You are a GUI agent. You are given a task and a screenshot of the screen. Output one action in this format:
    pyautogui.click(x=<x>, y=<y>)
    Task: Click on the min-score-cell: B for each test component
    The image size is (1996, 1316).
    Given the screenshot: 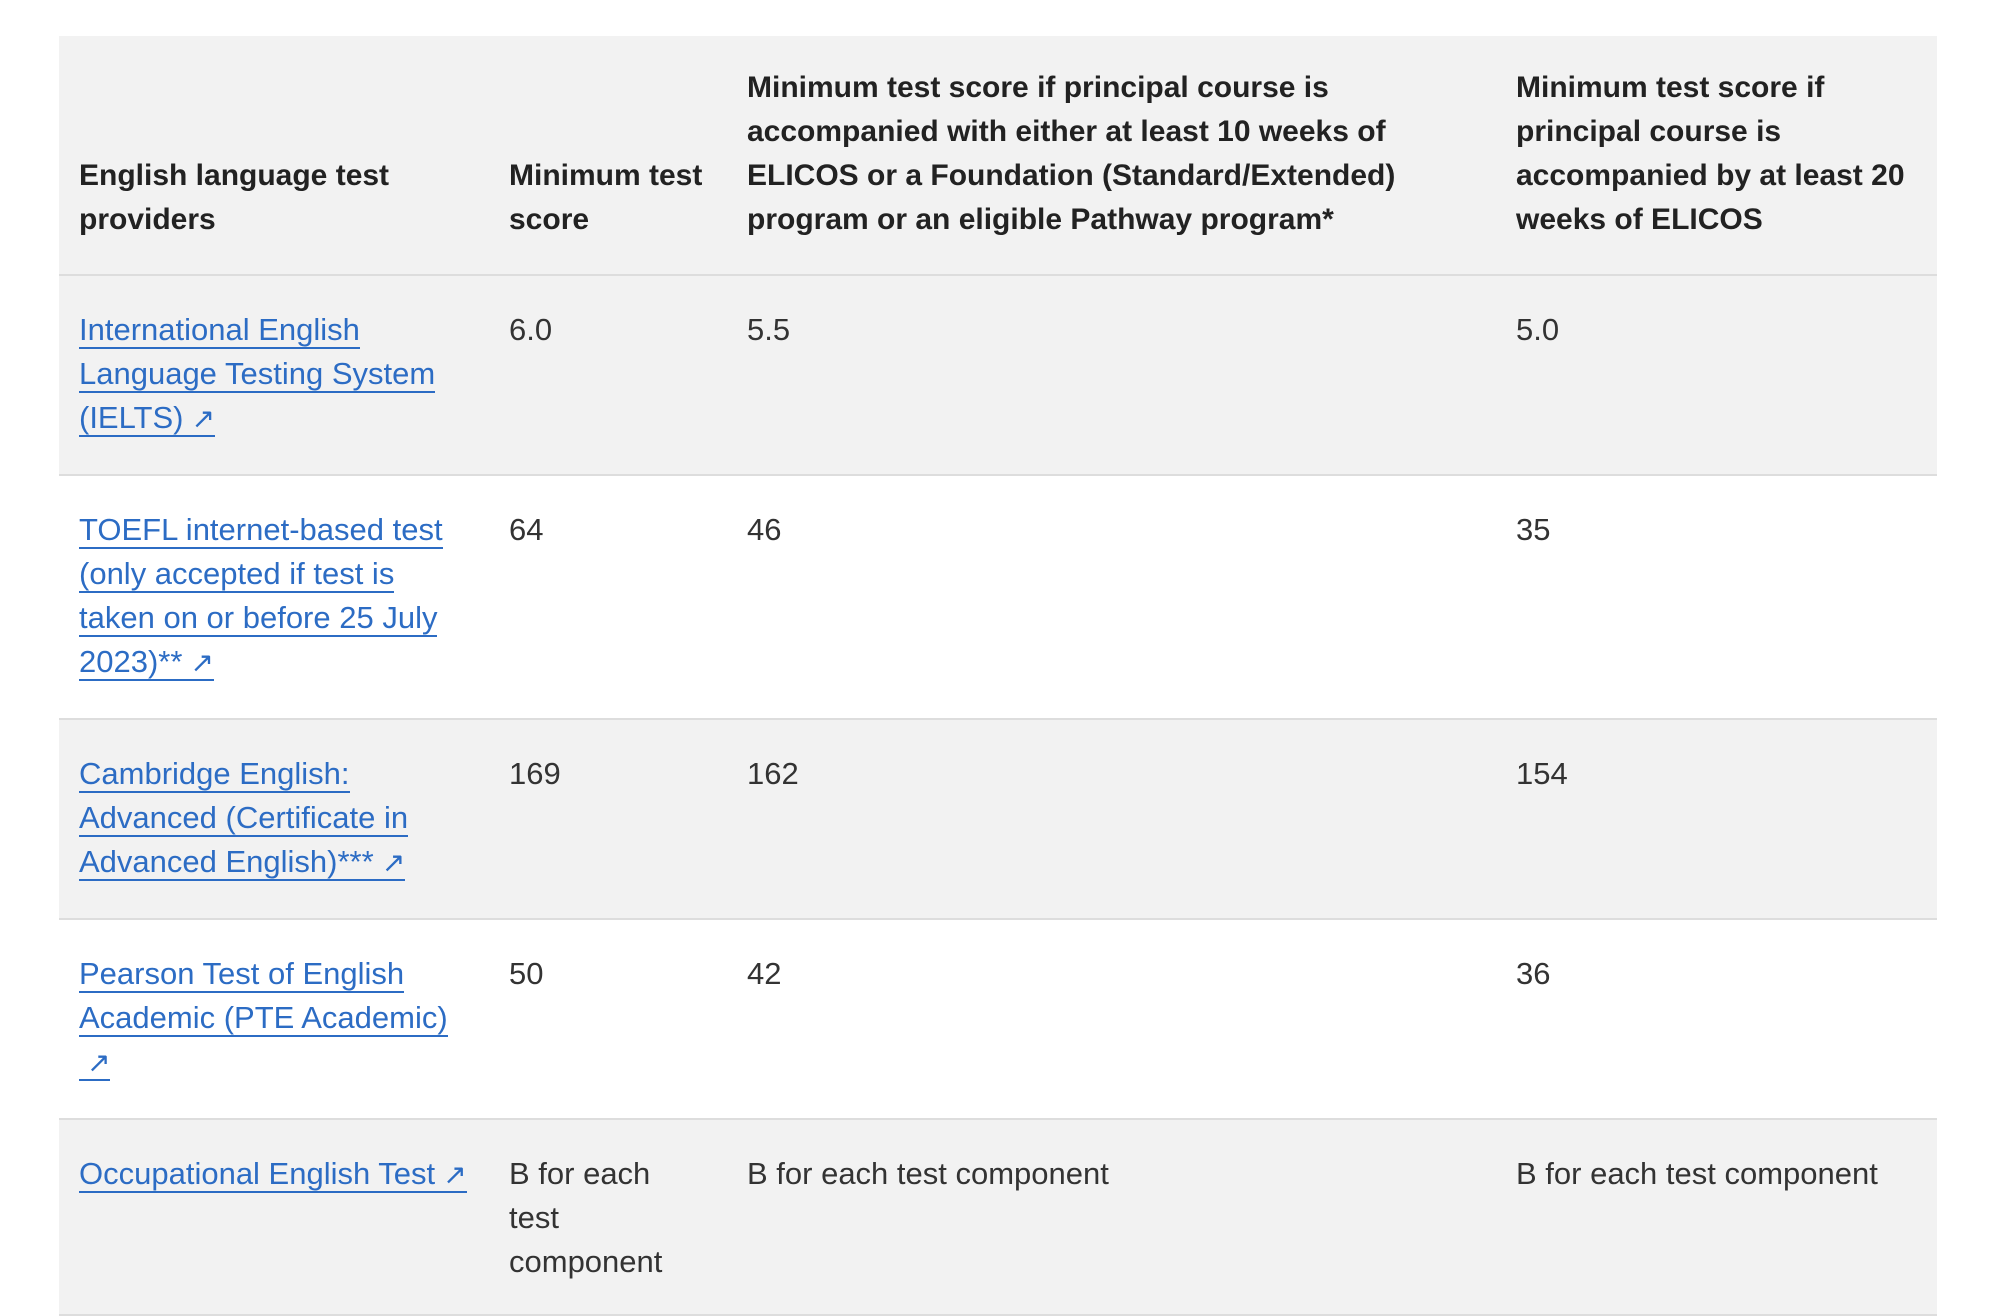 What is the action you would take?
    pyautogui.click(x=608, y=1217)
    